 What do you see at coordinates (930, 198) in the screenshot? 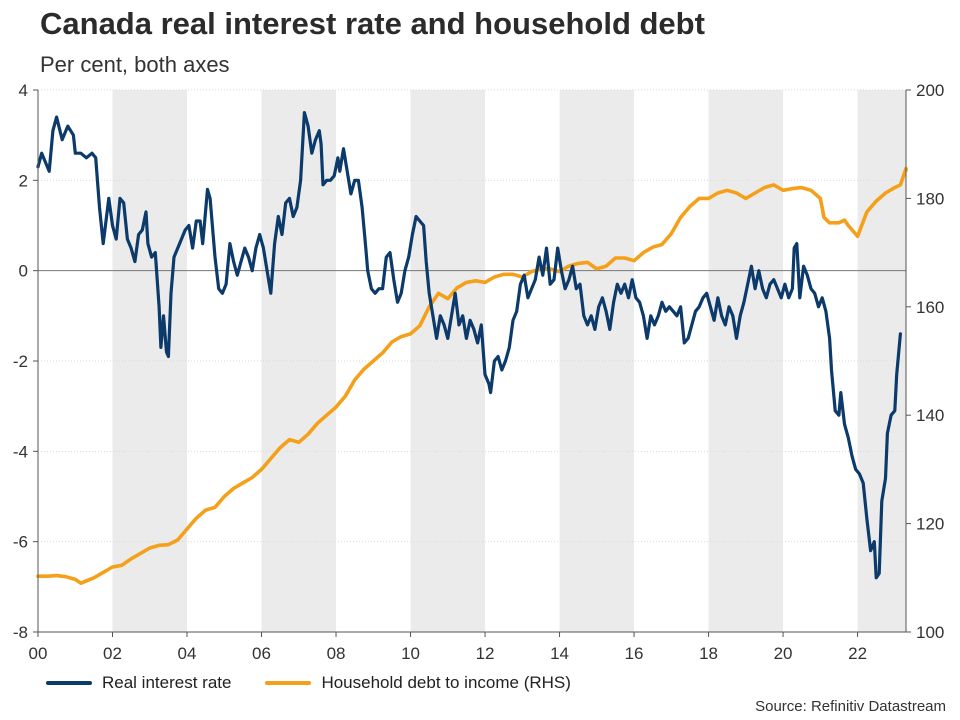
I see `right-tick-label-1: 180` at bounding box center [930, 198].